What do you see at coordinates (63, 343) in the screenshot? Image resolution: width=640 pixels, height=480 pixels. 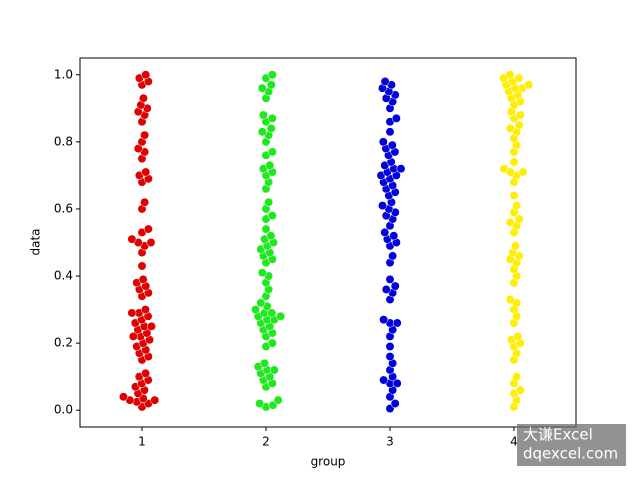 I see `y-tick-label: 0.2` at bounding box center [63, 343].